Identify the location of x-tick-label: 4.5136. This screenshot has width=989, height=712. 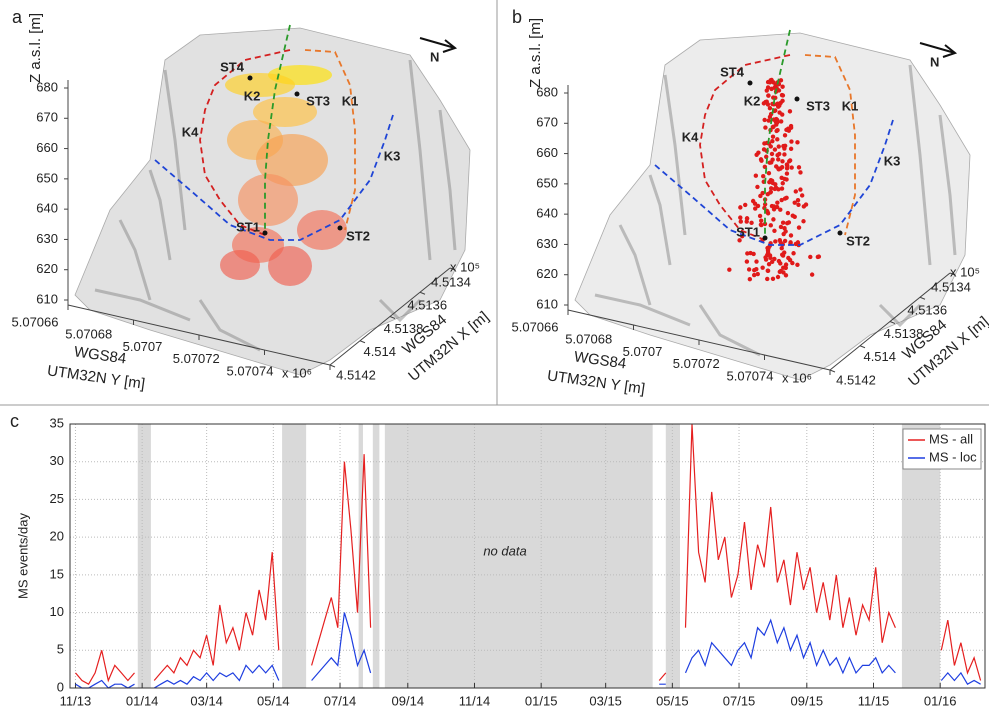
(427, 305).